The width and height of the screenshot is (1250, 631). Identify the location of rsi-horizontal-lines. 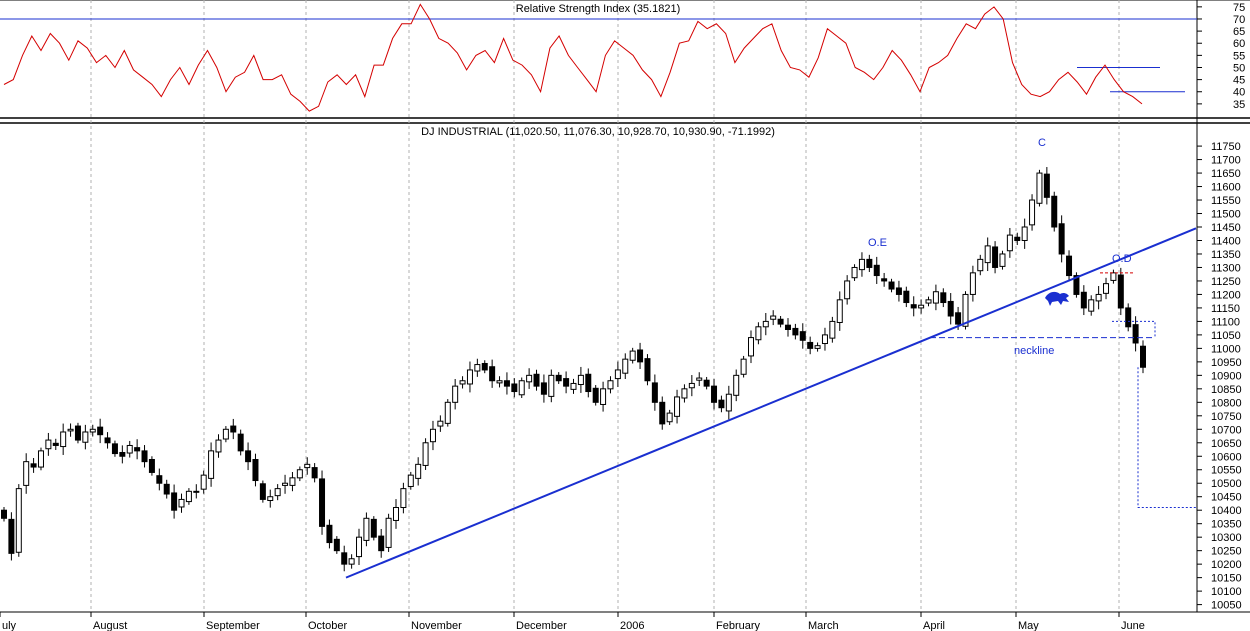
(598, 55).